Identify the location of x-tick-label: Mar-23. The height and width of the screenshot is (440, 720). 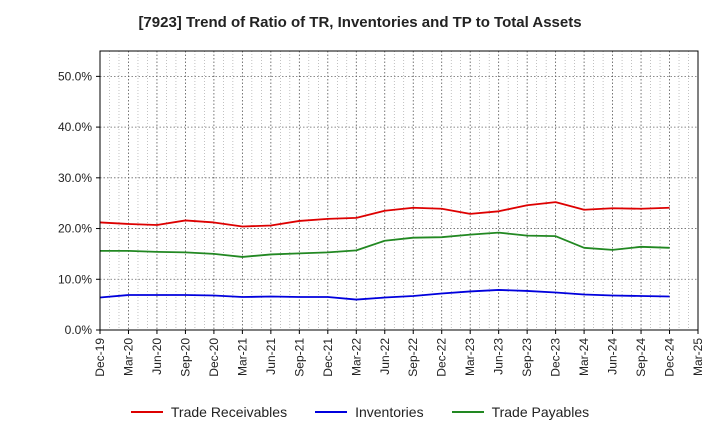
(470, 357).